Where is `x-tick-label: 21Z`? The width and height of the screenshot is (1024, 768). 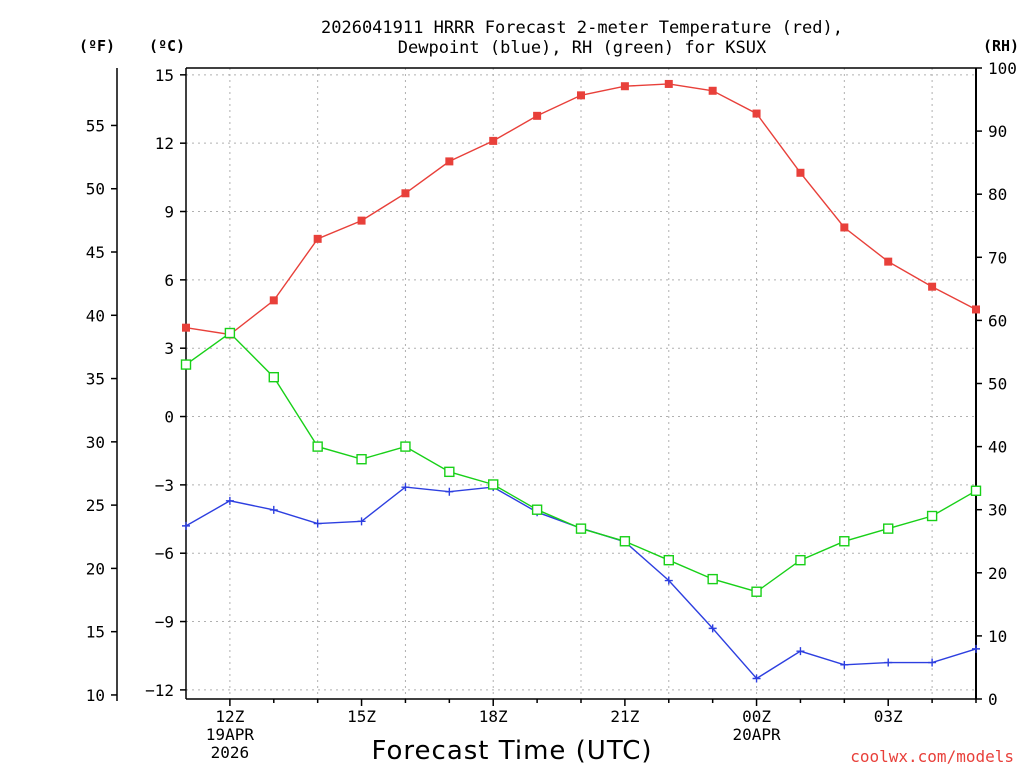 x-tick-label: 21Z is located at coordinates (624, 716).